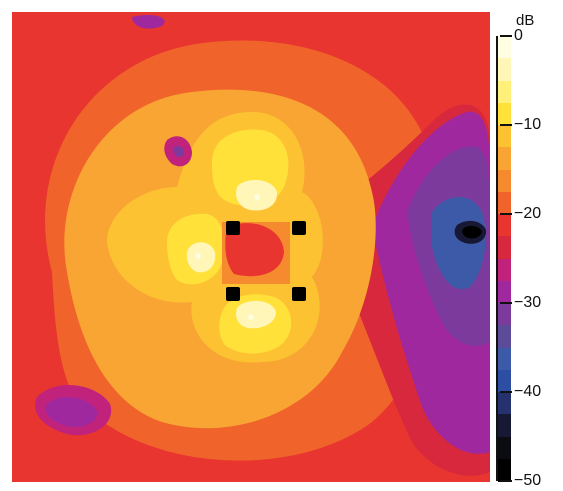  What do you see at coordinates (71, 412) in the screenshot?
I see `lower-left-purple-core` at bounding box center [71, 412].